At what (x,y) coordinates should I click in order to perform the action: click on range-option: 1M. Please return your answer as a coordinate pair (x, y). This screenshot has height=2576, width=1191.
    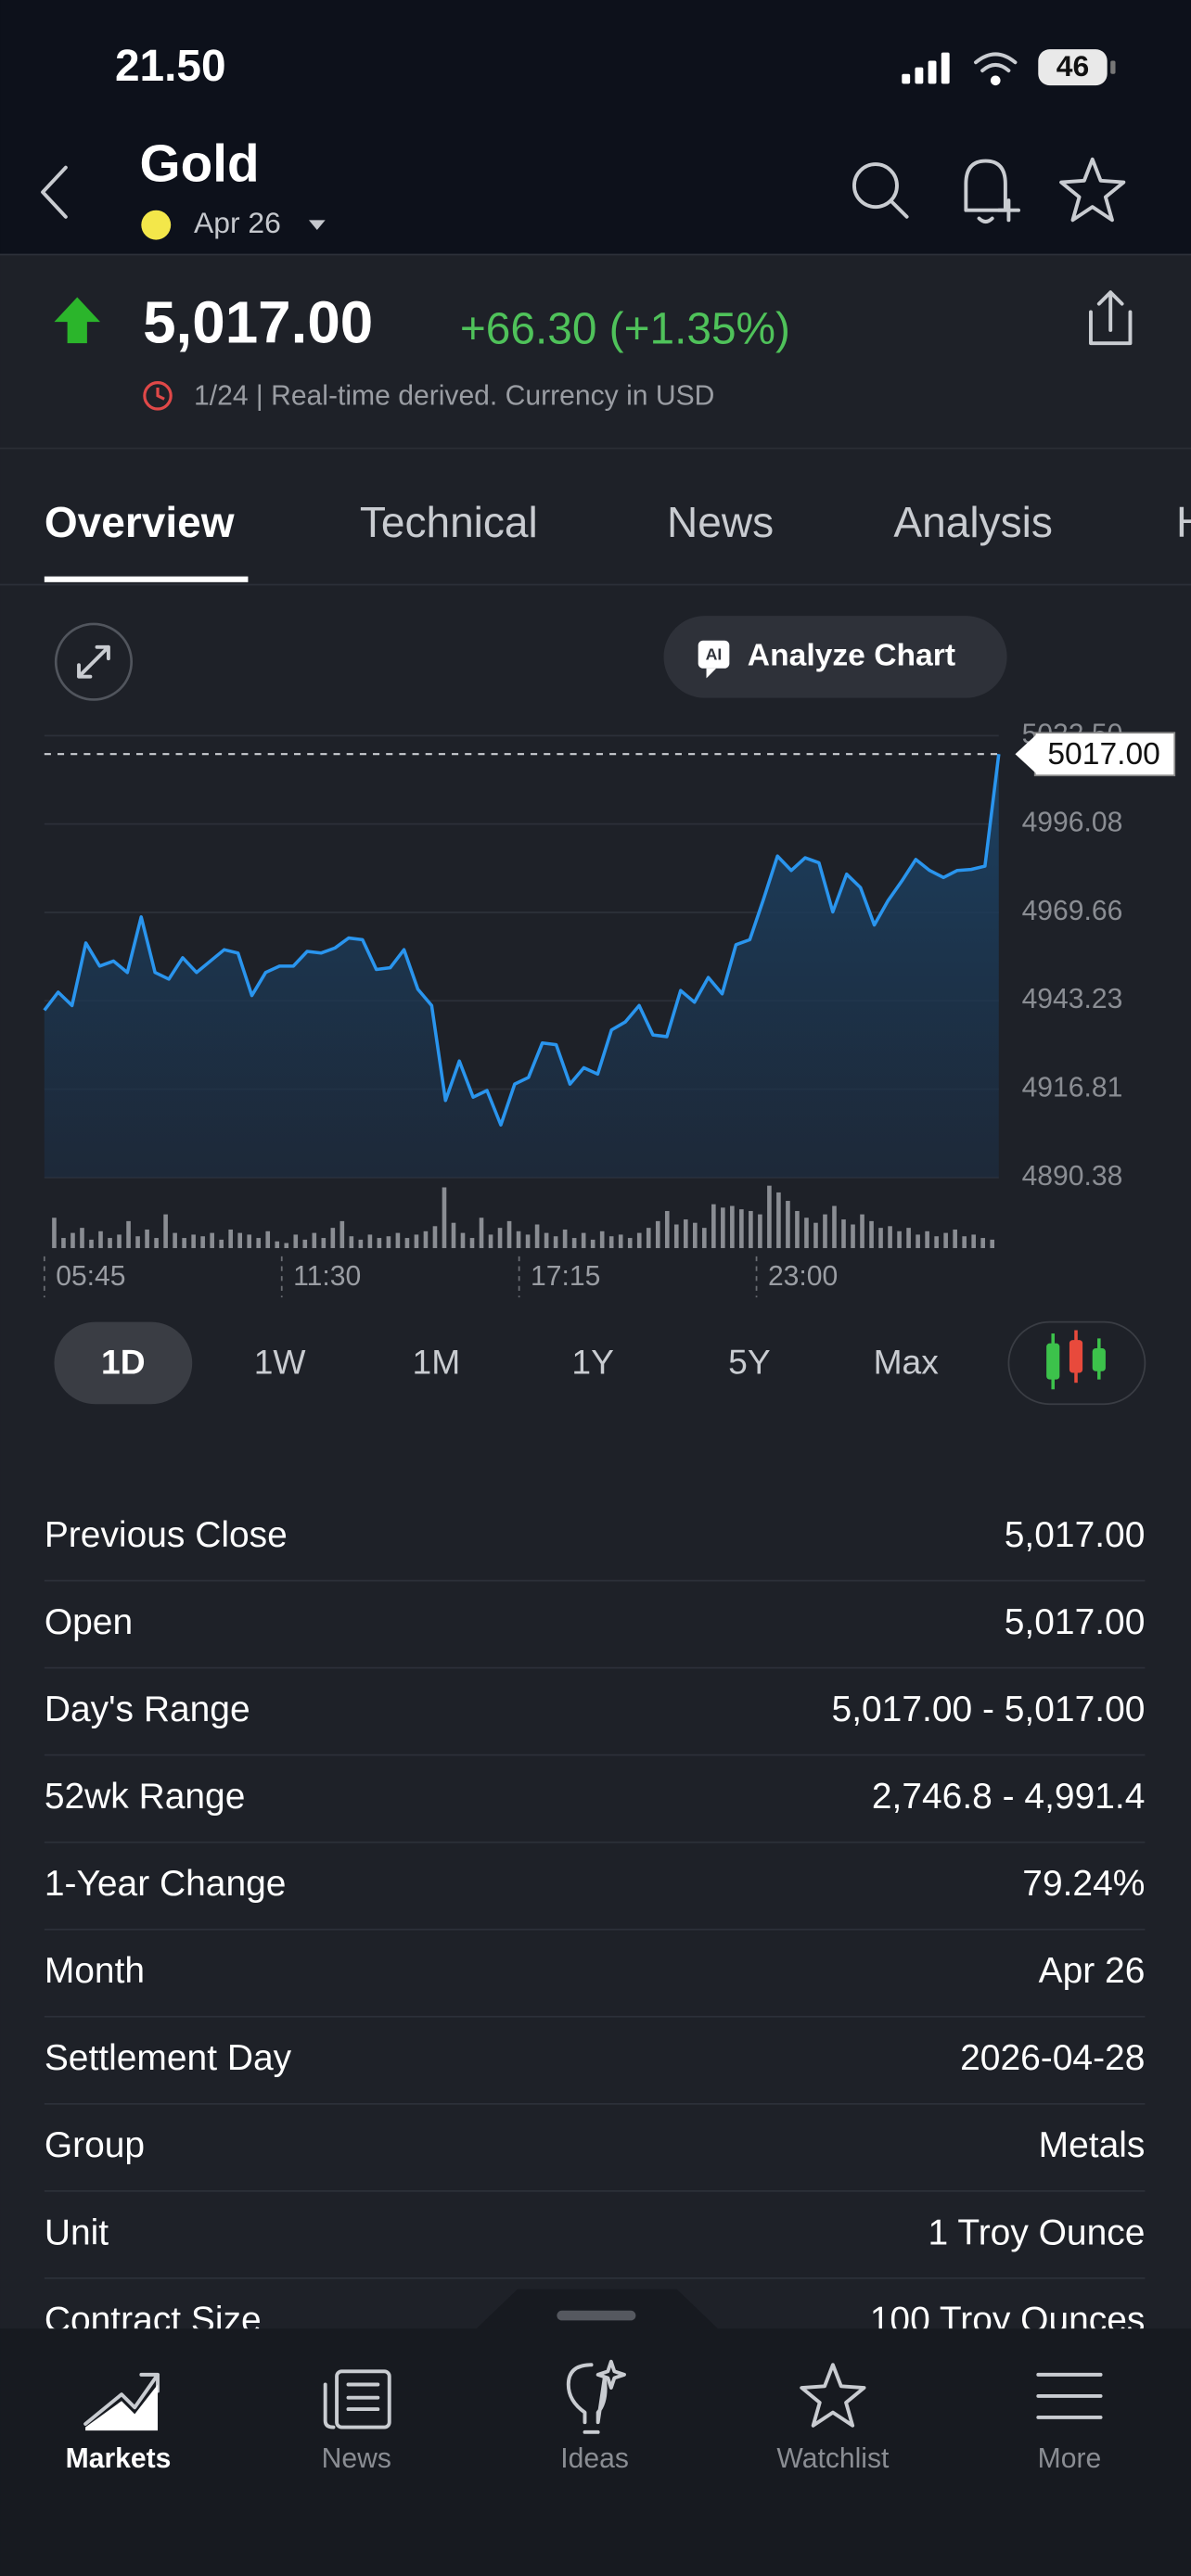
    Looking at the image, I should click on (437, 1363).